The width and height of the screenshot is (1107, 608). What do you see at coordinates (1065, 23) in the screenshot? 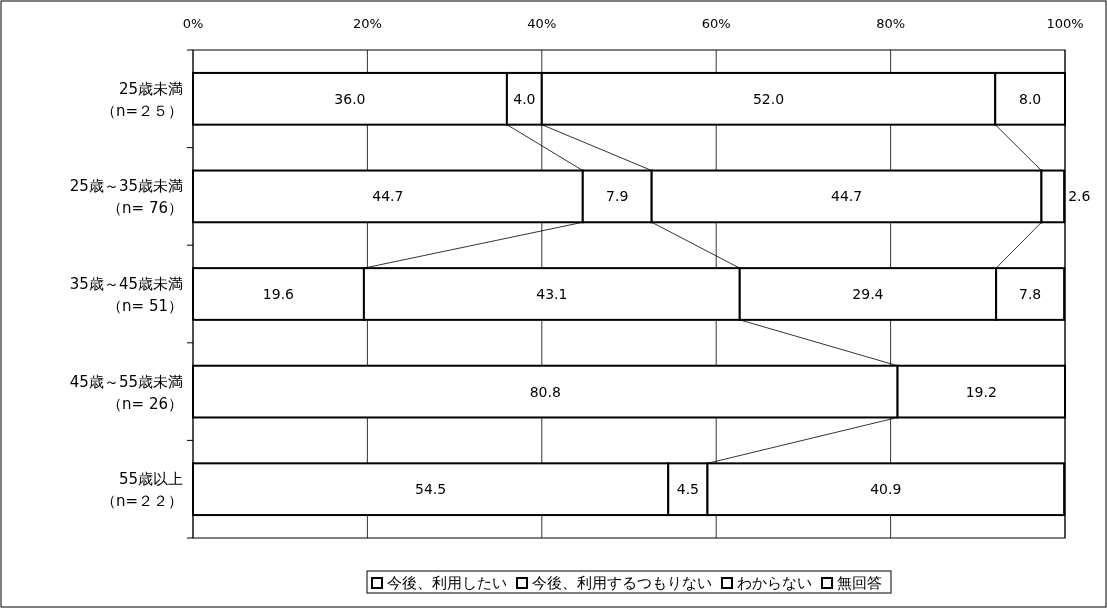
I see `x-tick-label: 100%` at bounding box center [1065, 23].